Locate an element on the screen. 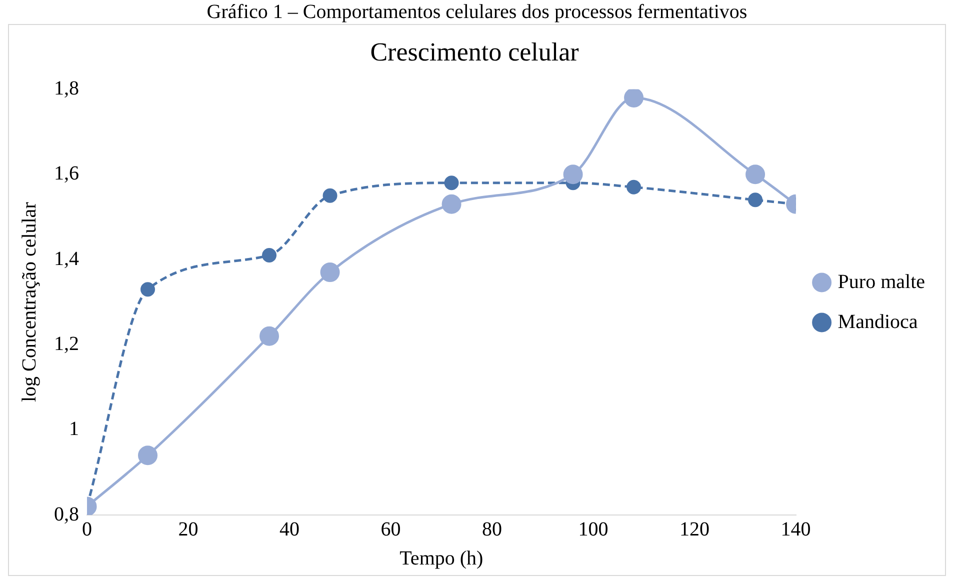 The height and width of the screenshot is (581, 954). text: Gráfico 1 – Comportamentos celulares dos processos fermentativos is located at coordinates (477, 12).